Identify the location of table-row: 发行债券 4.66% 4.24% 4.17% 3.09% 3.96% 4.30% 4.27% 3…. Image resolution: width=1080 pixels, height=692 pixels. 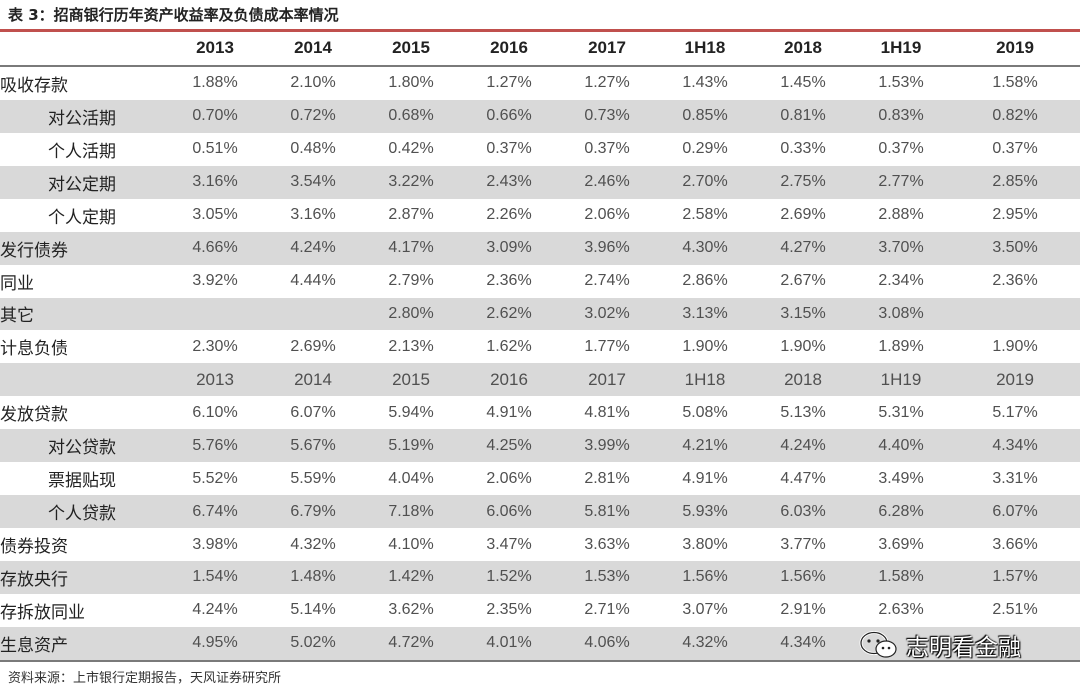
(540, 248).